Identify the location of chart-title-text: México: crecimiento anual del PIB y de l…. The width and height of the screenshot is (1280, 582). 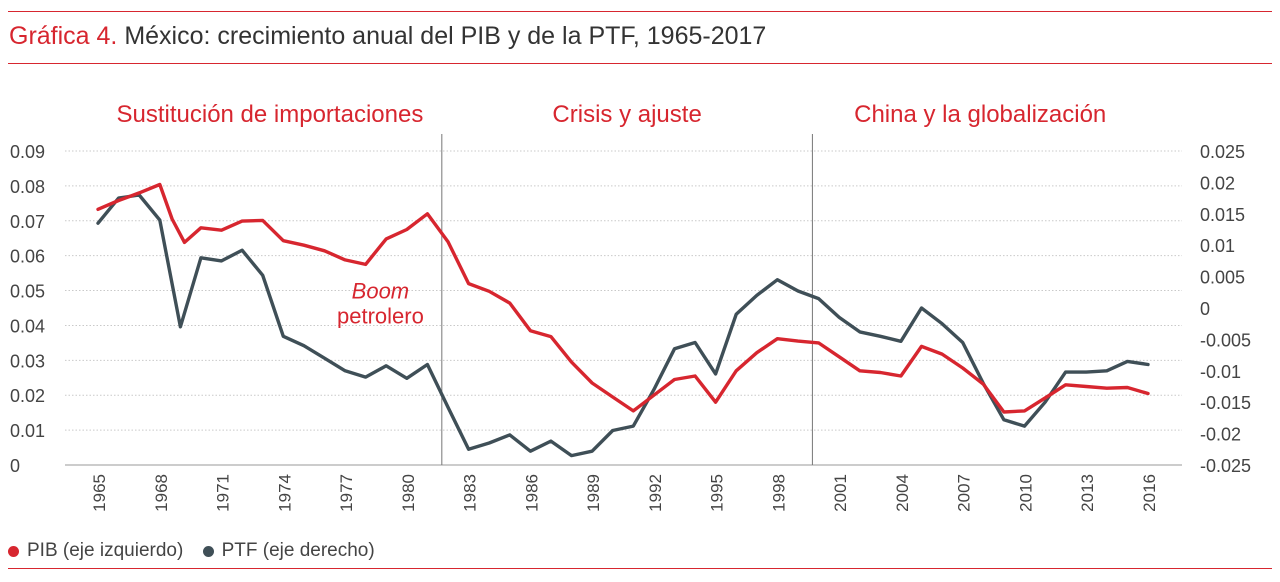
(445, 36).